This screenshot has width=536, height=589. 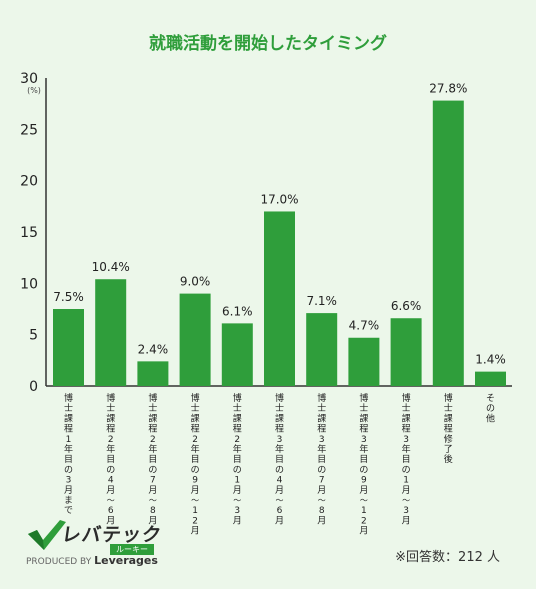 What do you see at coordinates (33, 387) in the screenshot?
I see `y-tick-label: 0` at bounding box center [33, 387].